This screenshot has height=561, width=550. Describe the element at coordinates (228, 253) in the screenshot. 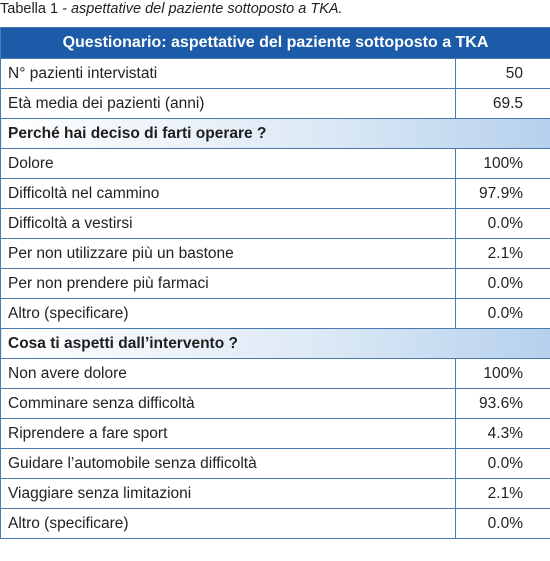

I see `row-label: Per non utilizzare più un bastone` at that location.